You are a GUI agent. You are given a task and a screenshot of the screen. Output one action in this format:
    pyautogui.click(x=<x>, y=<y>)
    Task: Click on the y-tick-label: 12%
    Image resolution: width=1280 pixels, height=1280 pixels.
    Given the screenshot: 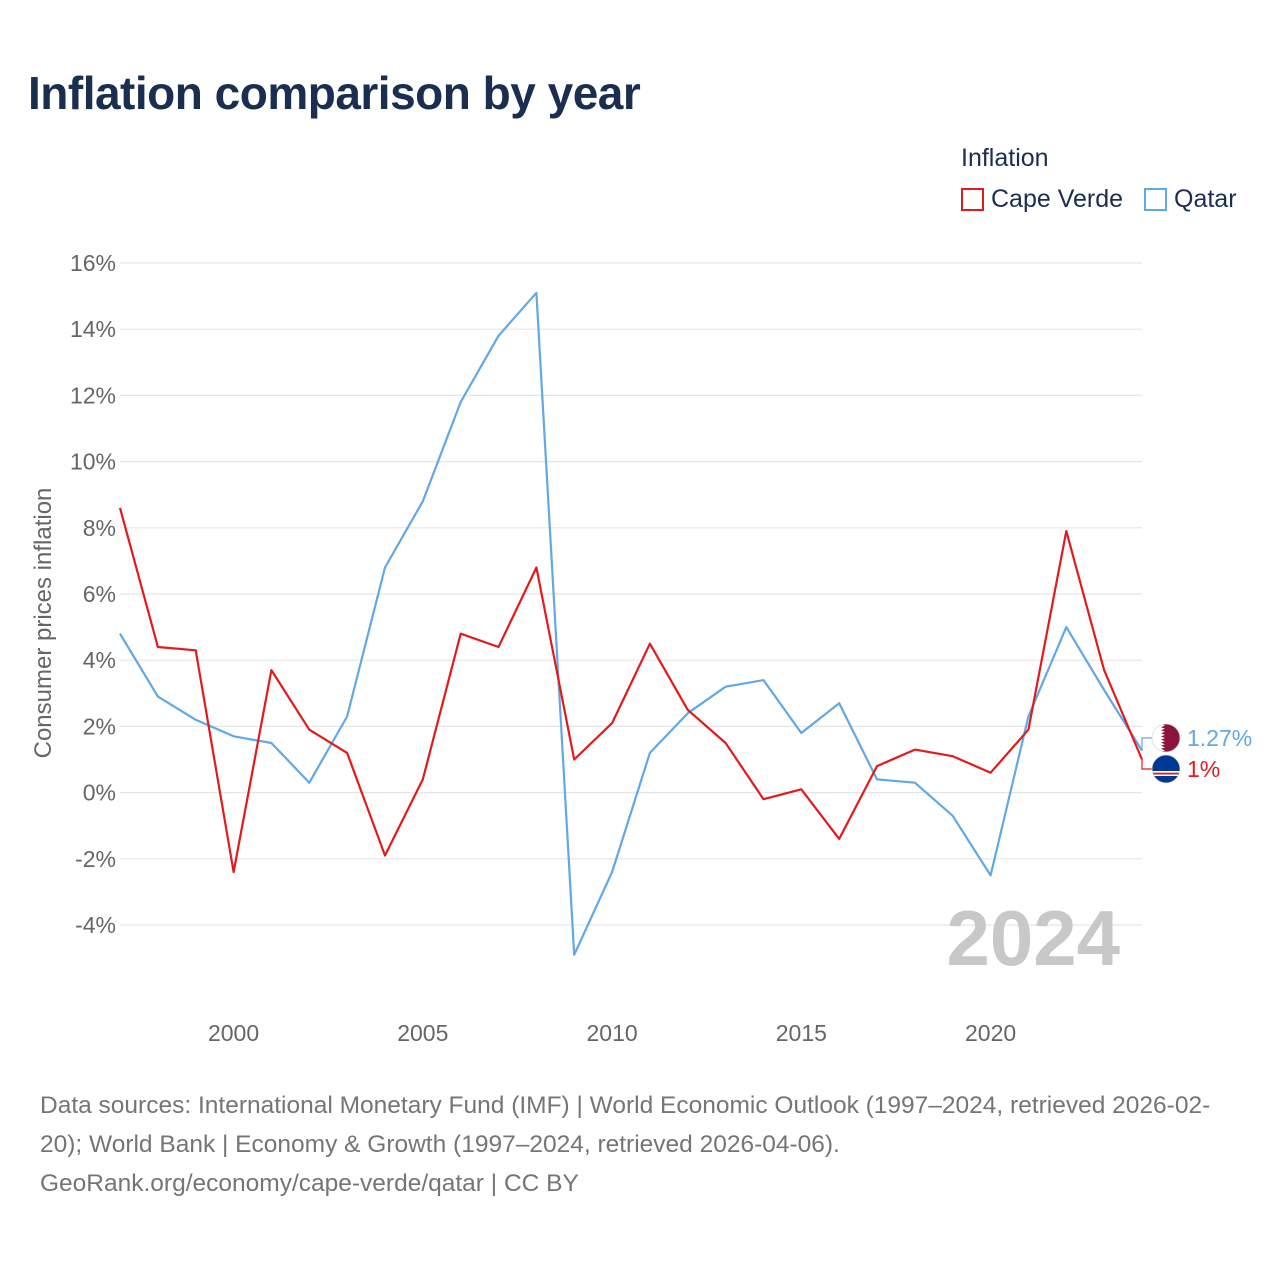 What is the action you would take?
    pyautogui.click(x=93, y=395)
    